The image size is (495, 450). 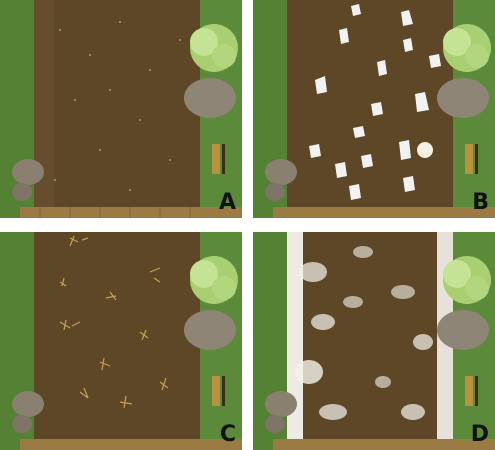 I want to click on paper-trash-pieces, so click(x=375, y=102).